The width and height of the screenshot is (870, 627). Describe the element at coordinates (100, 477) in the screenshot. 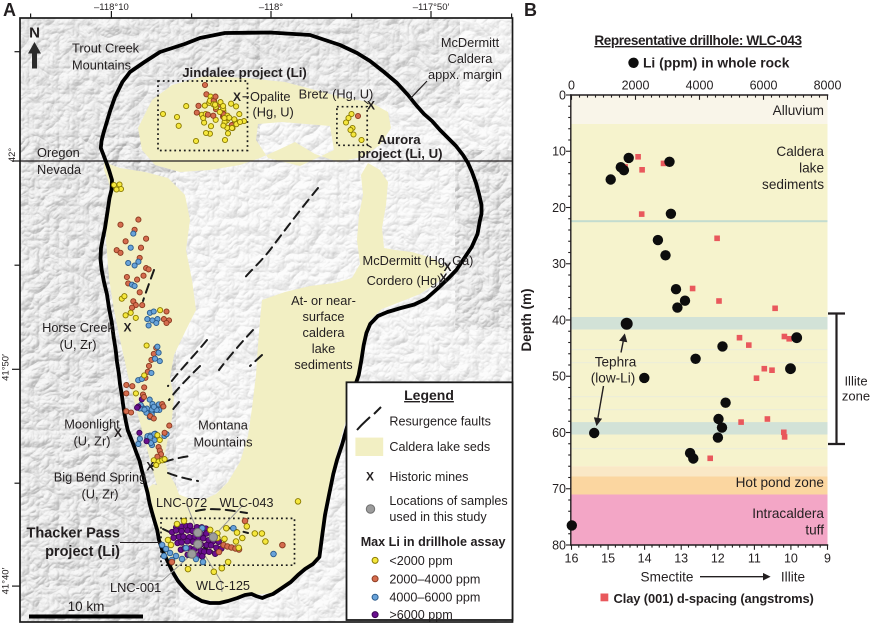

I see `svg-text: Big Bend Spring` at that location.